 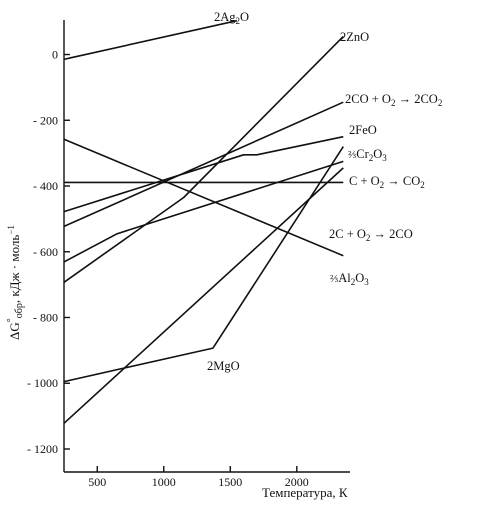 What do you see at coordinates (363, 130) in the screenshot?
I see `label-feo: 2FeO` at bounding box center [363, 130].